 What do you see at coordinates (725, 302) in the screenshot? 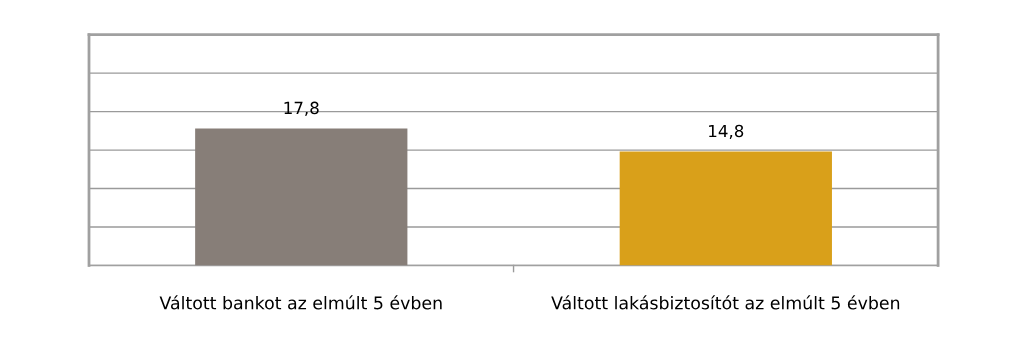
I see `x-tick-label: Váltott lakásbiztosítót az elmúlt 5 évben` at bounding box center [725, 302].